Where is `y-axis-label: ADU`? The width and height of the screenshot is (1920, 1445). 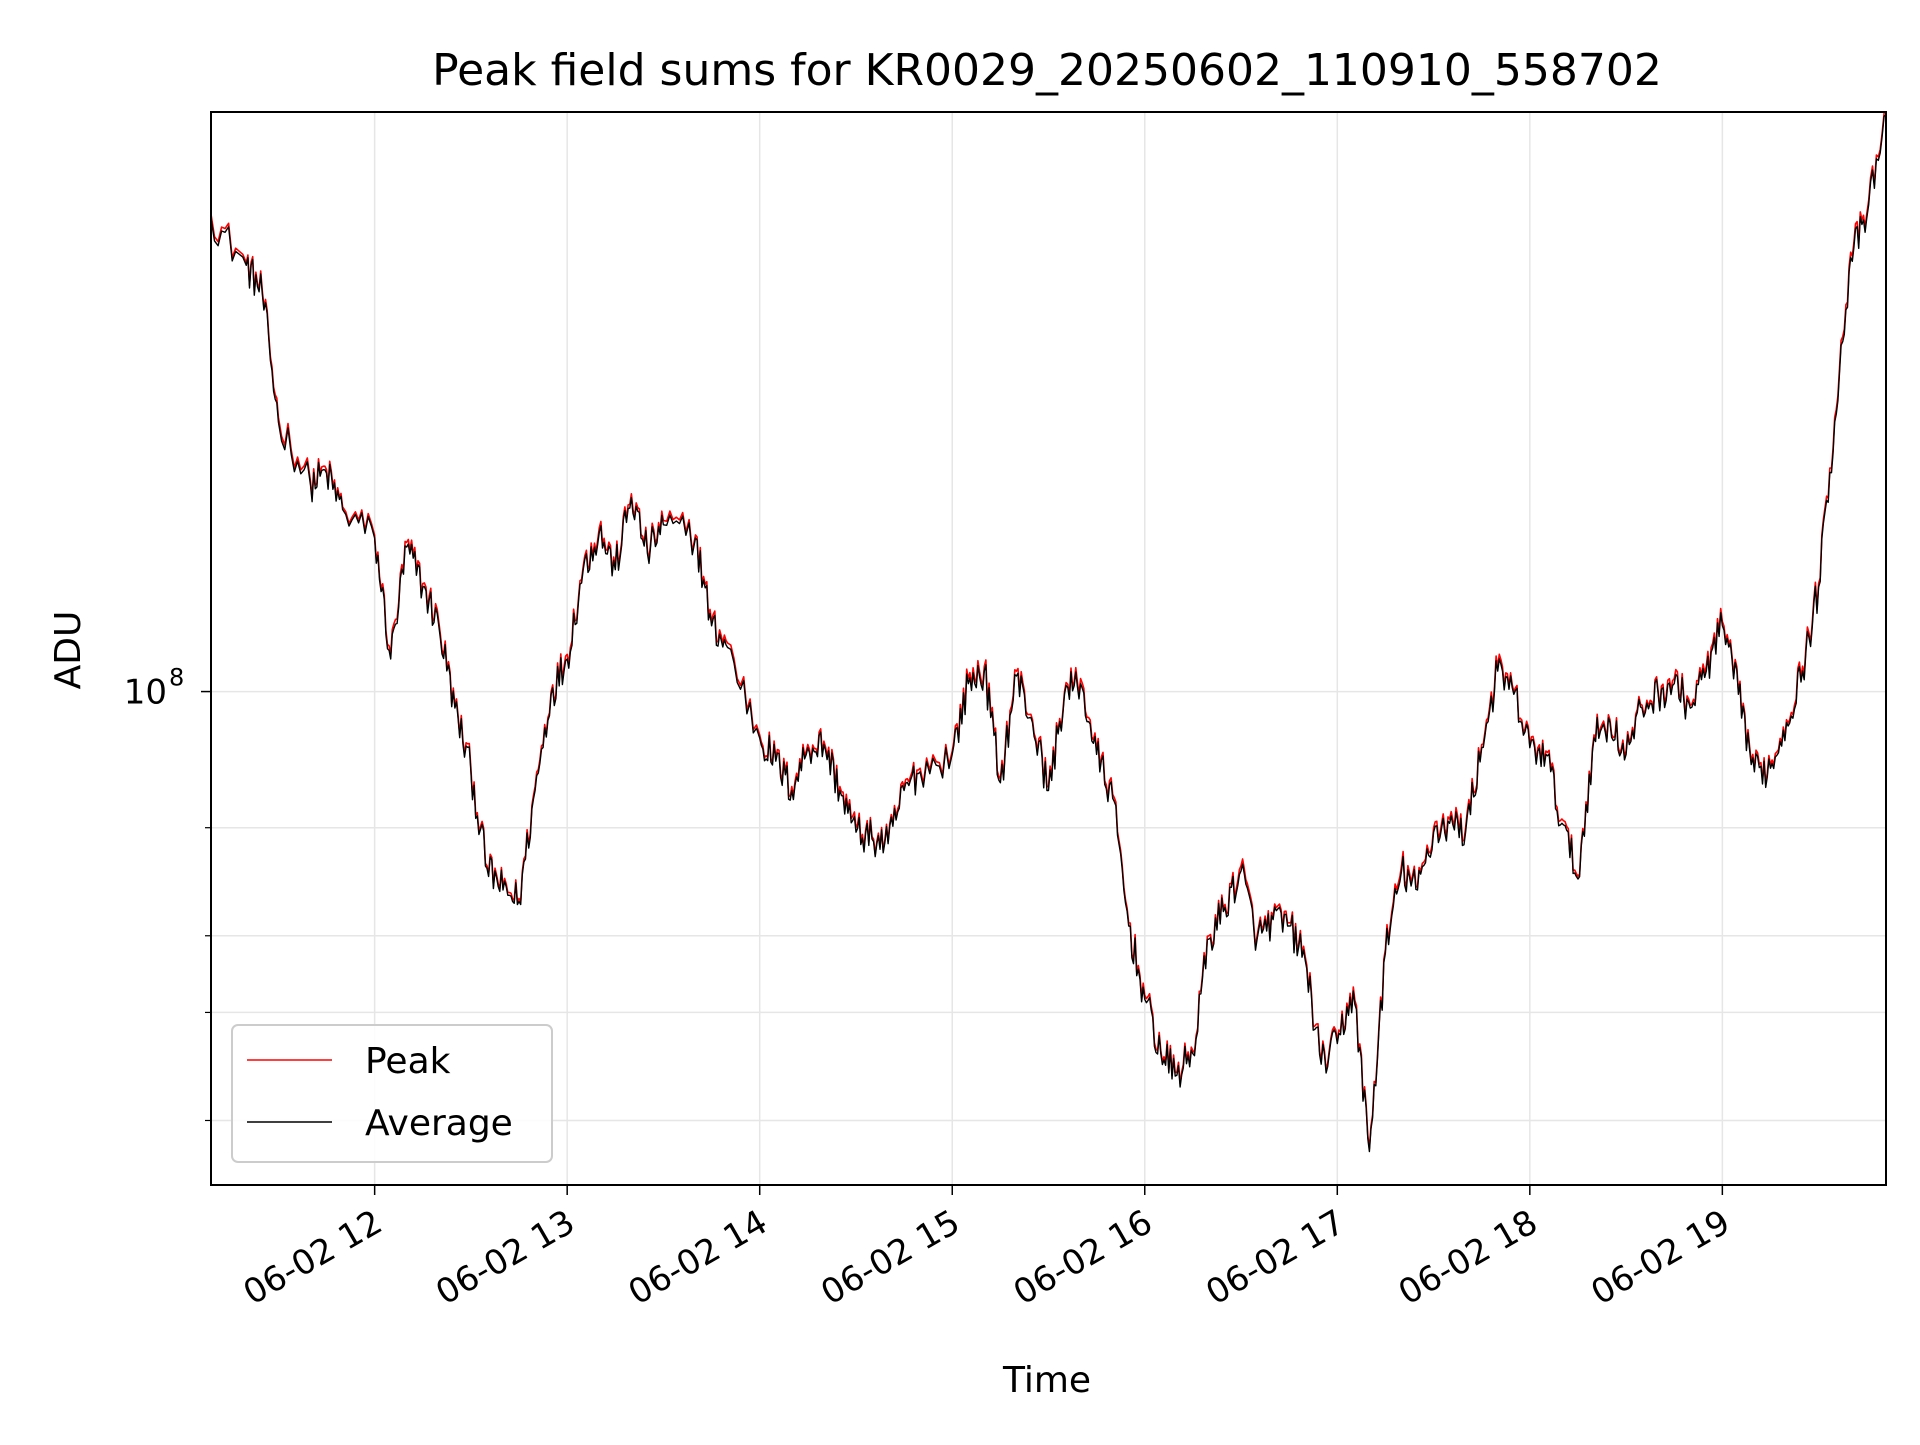
y-axis-label: ADU is located at coordinates (68, 650).